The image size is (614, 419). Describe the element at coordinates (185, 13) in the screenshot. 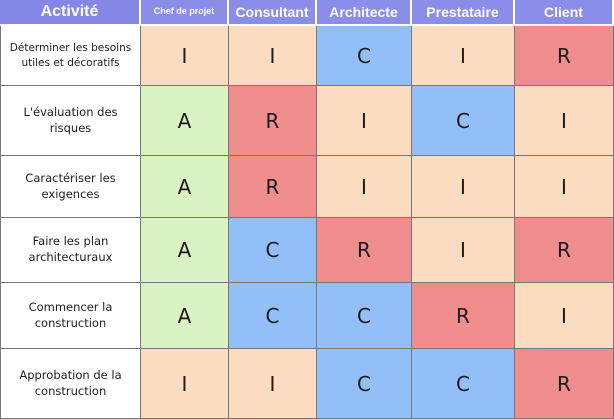

I see `header-chef-de-projet: Chef de projet` at that location.